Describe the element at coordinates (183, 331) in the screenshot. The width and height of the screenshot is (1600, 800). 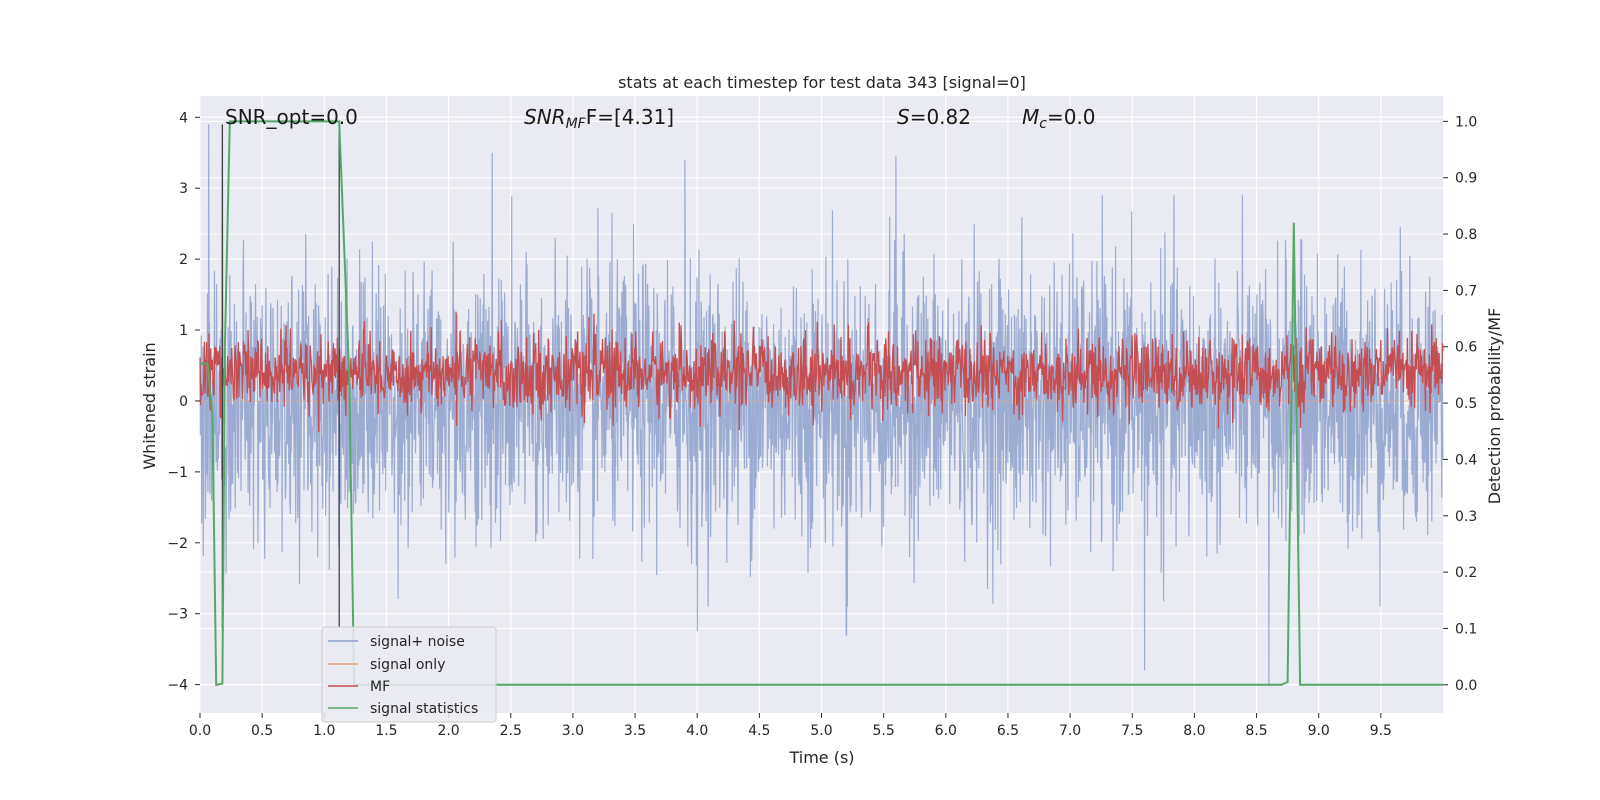
I see `y-tick-label: 1` at that location.